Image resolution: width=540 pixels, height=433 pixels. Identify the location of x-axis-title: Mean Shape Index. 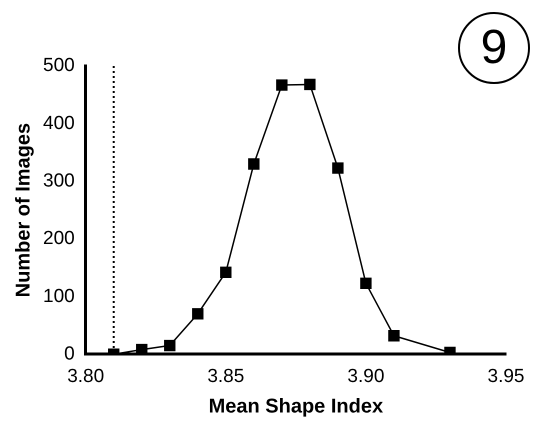
(296, 407).